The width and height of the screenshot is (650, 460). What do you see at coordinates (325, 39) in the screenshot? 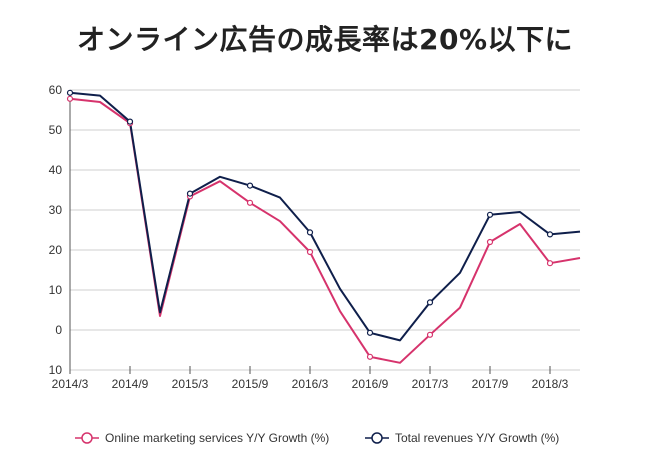
I see `chart-title: オンライン広告の成長率は20%以下に` at bounding box center [325, 39].